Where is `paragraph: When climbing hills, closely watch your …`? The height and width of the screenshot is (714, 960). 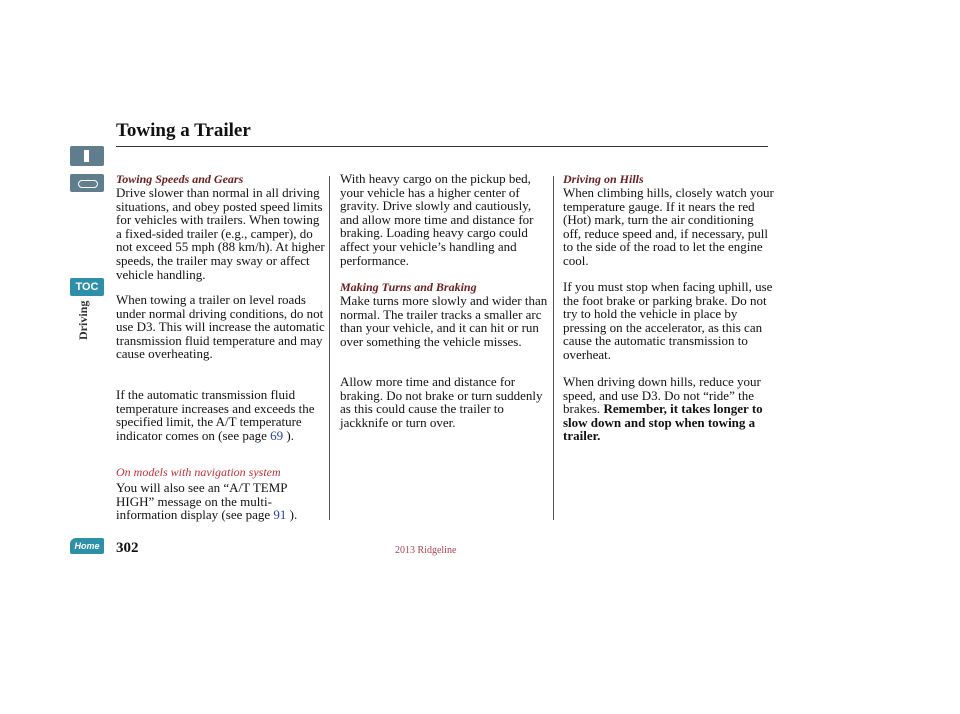 paragraph: When climbing hills, closely watch your … is located at coordinates (668, 226).